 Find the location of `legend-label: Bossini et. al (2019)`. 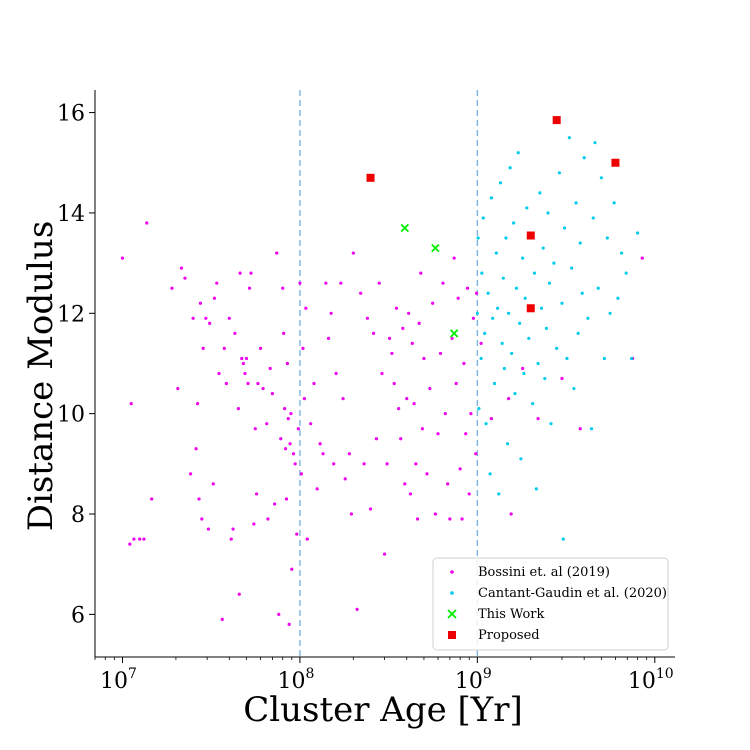

legend-label: Bossini et. al (2019) is located at coordinates (544, 572).